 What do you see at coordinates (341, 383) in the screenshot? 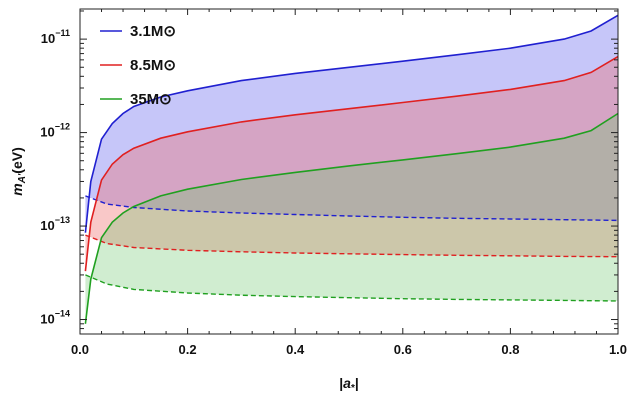
I see `x-title-bar-left: |` at bounding box center [341, 383].